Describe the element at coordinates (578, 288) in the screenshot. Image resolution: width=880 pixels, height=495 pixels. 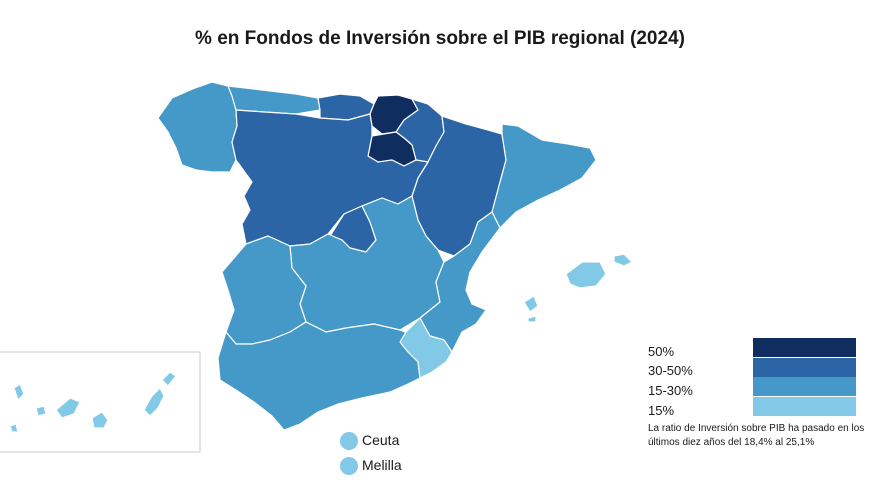
I see `region-baleares` at that location.